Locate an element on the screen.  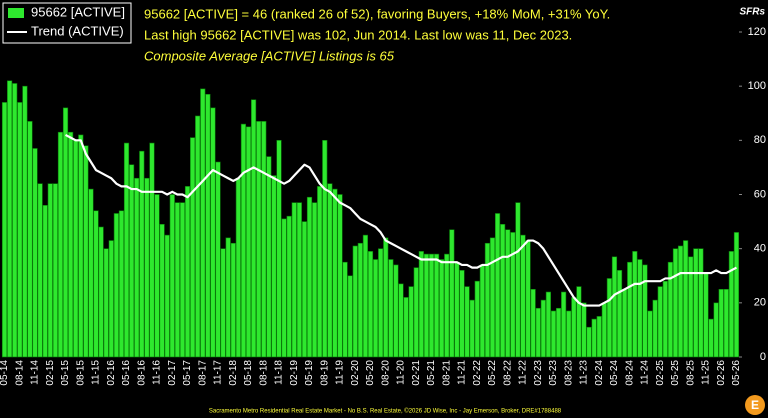
logo-circle is located at coordinates (755, 405).